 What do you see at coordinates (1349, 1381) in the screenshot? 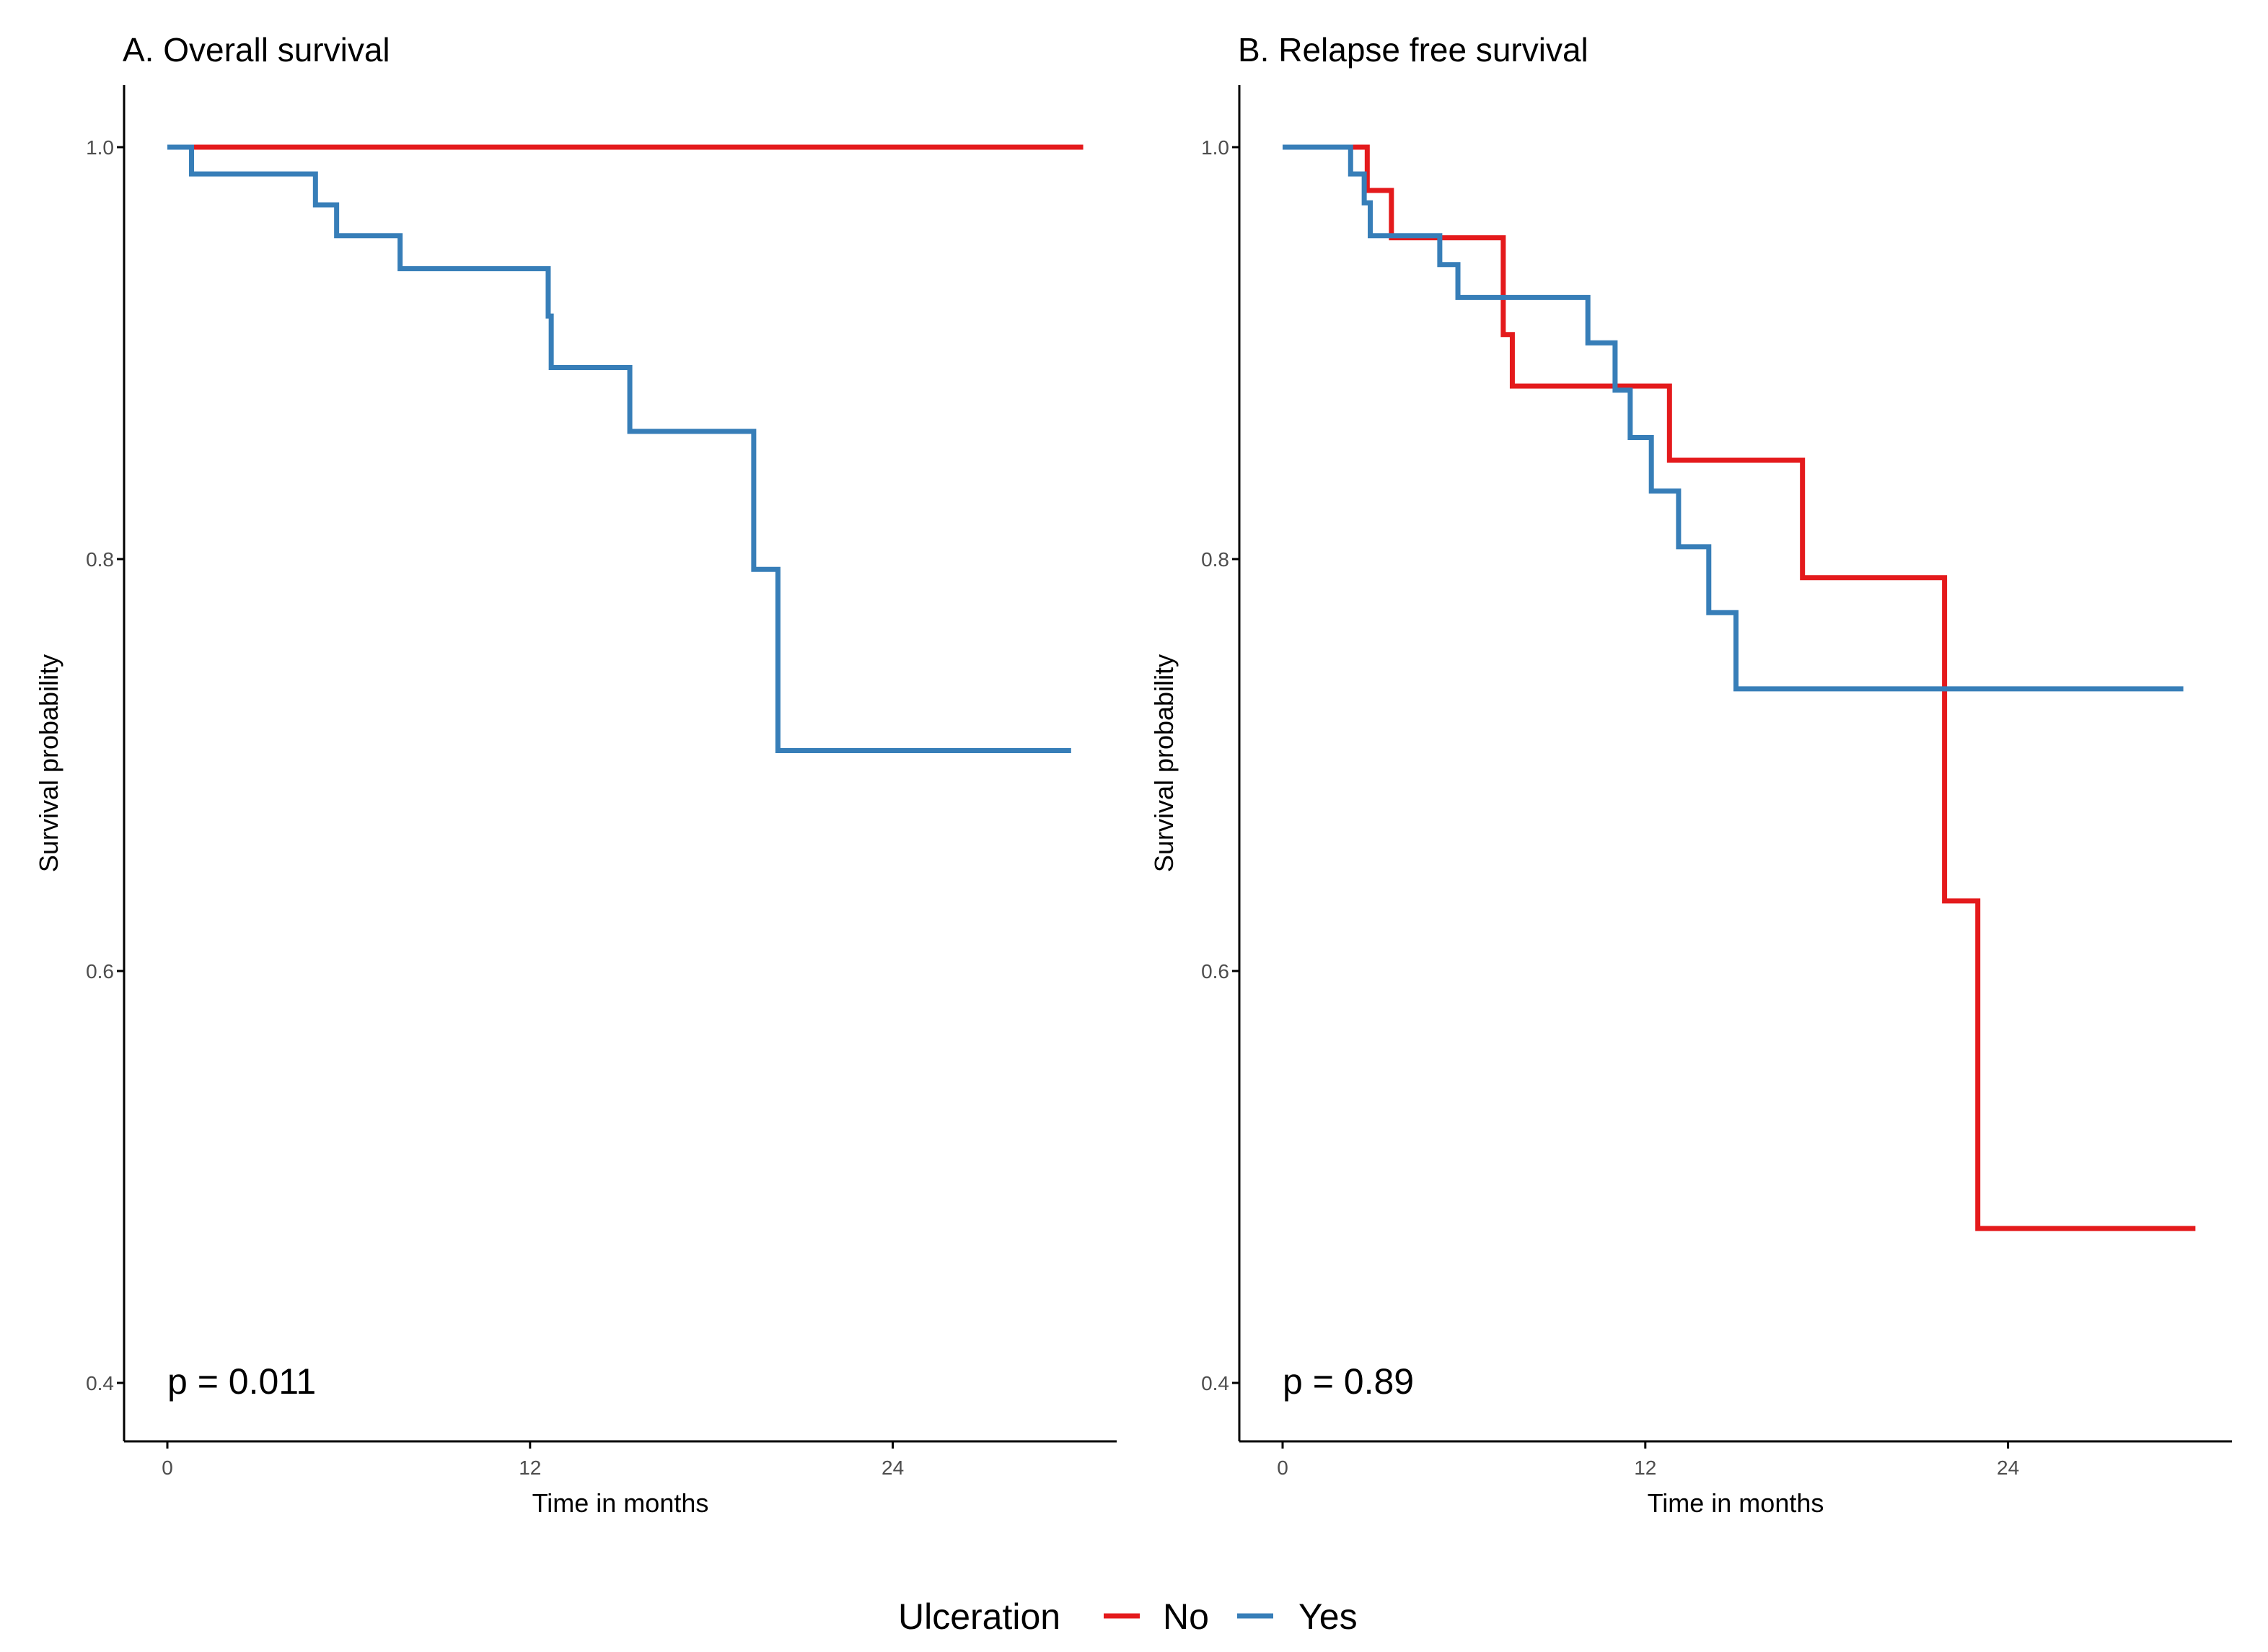
I see `p-value-annotation: p = 0.89` at bounding box center [1349, 1381].